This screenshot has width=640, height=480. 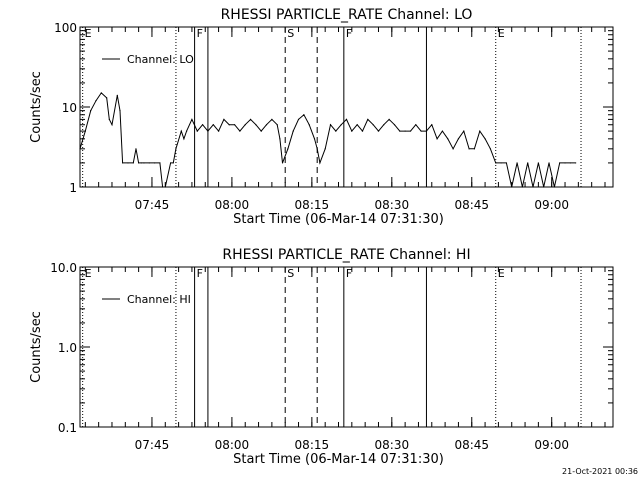 What do you see at coordinates (67, 348) in the screenshot?
I see `y-tick-label: 1.0` at bounding box center [67, 348].